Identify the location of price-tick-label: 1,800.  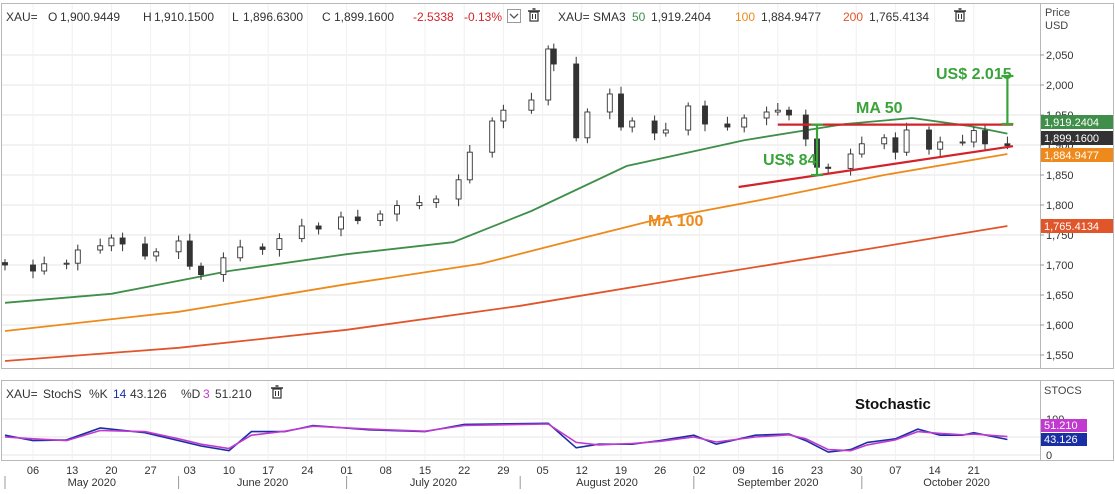
(1060, 206).